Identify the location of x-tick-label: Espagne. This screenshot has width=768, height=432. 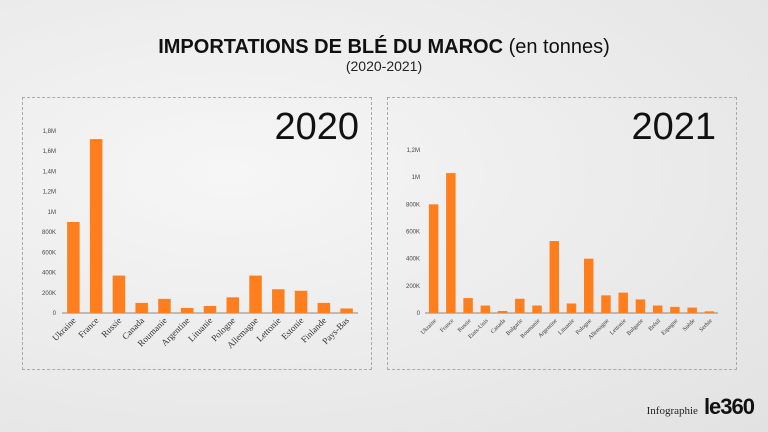
(670, 327).